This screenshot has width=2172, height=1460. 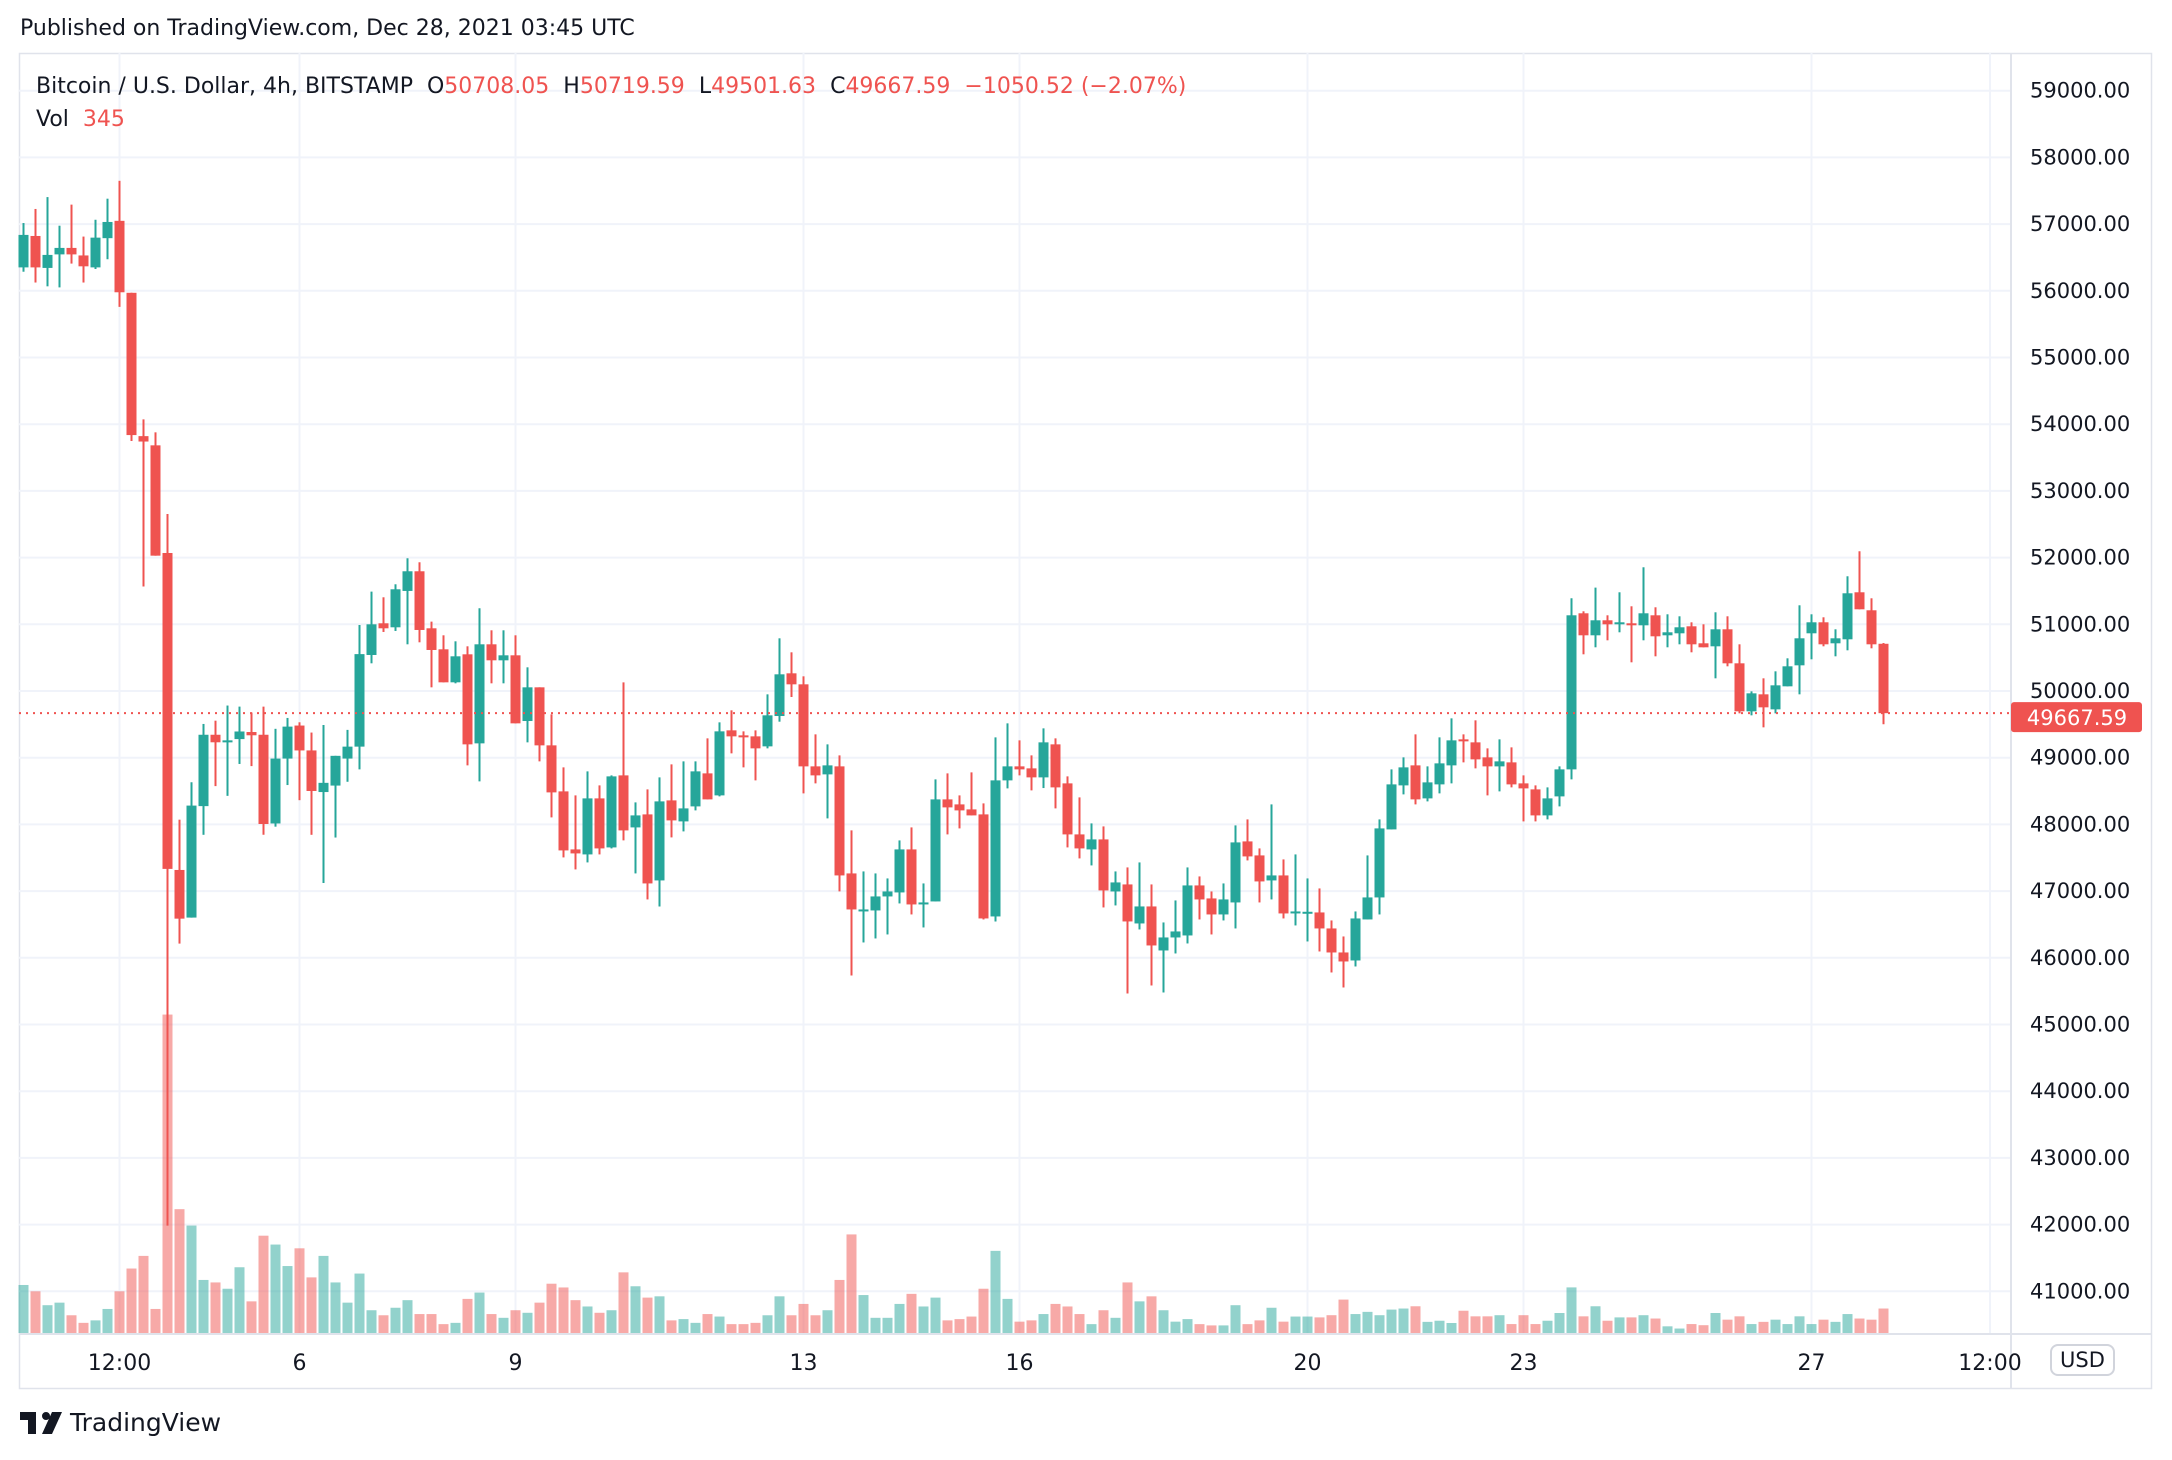 What do you see at coordinates (41, 1422) in the screenshot?
I see `tradingview-logo-icon` at bounding box center [41, 1422].